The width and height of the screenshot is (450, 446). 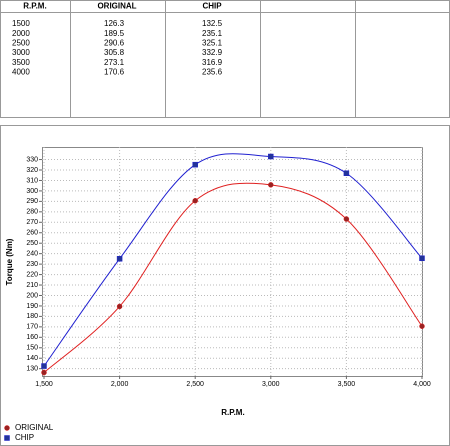 What do you see at coordinates (114, 62) in the screenshot?
I see `table-cell: 273.1` at bounding box center [114, 62].